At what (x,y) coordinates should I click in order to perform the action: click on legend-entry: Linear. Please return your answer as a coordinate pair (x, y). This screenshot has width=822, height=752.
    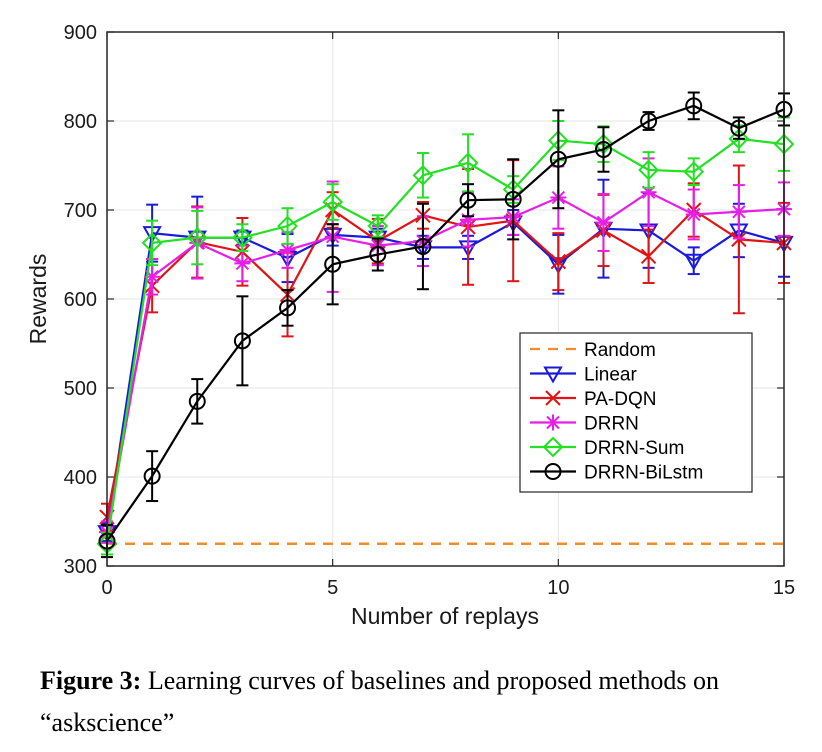
    Looking at the image, I should click on (583, 375).